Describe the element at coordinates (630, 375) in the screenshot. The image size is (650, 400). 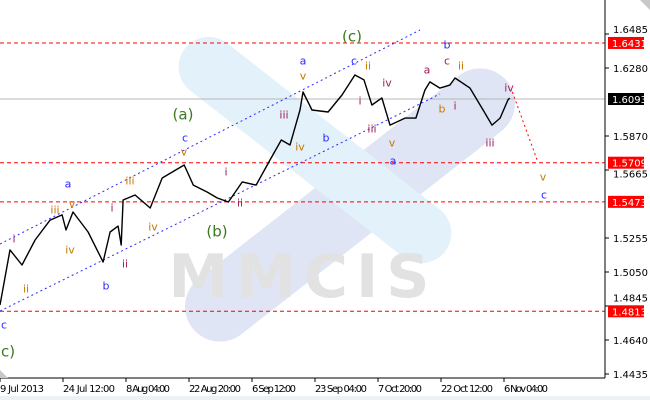
I see `y-tick-label: 1.4435` at that location.